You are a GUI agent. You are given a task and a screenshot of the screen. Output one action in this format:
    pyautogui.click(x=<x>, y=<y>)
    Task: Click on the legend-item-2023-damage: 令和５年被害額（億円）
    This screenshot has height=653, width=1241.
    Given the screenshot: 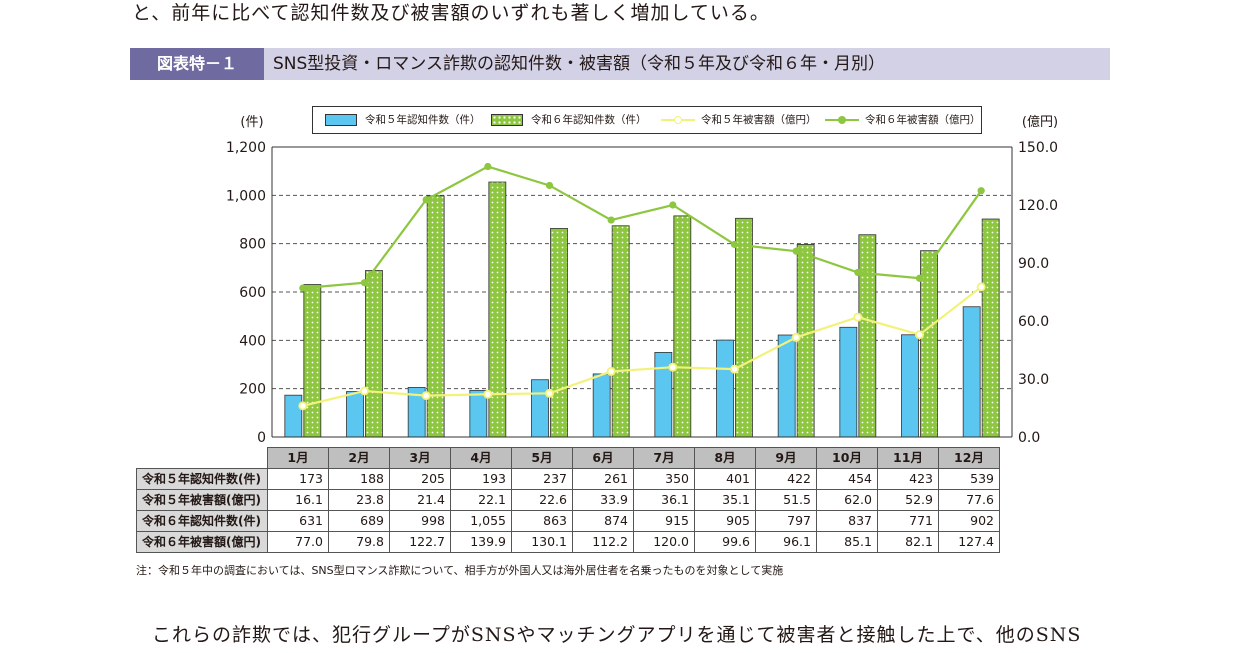 What is the action you would take?
    pyautogui.click(x=739, y=120)
    